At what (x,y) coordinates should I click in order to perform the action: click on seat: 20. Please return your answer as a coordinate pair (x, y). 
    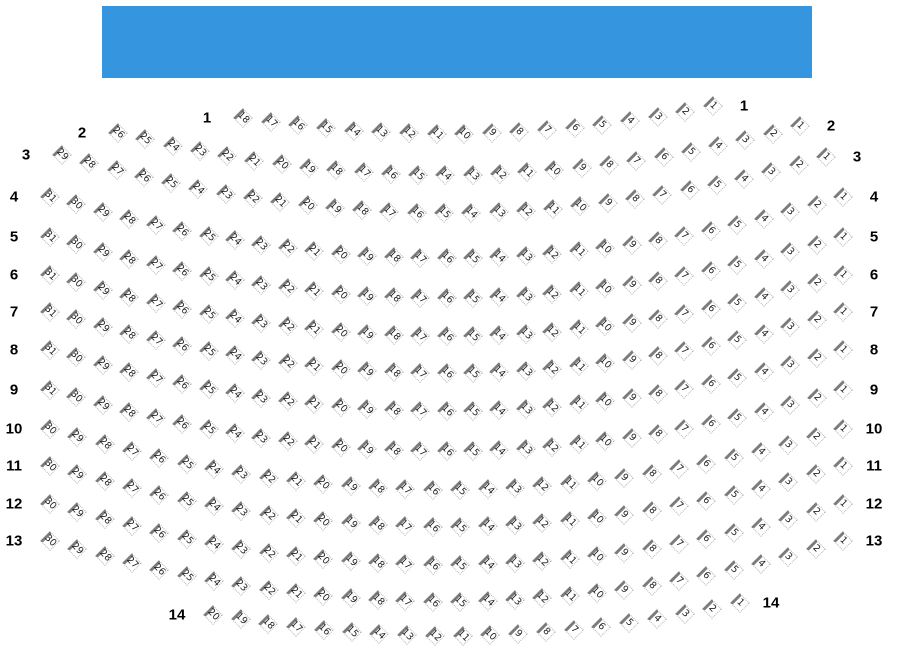
    Looking at the image, I should click on (213, 614).